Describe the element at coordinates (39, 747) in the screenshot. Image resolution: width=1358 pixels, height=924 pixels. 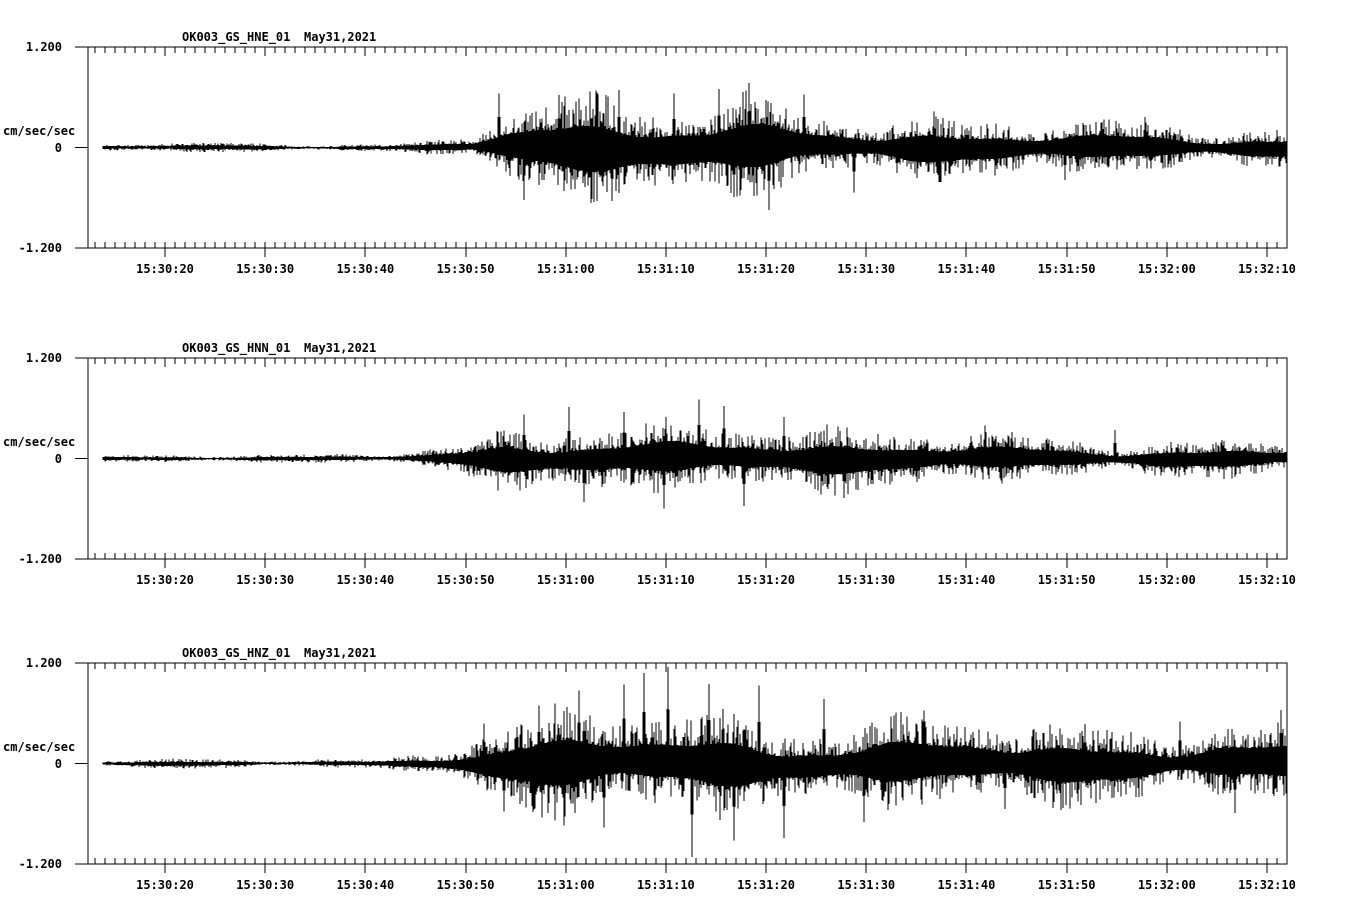
I see `y-axis-unit-label-hnz: cm/sec/sec` at that location.